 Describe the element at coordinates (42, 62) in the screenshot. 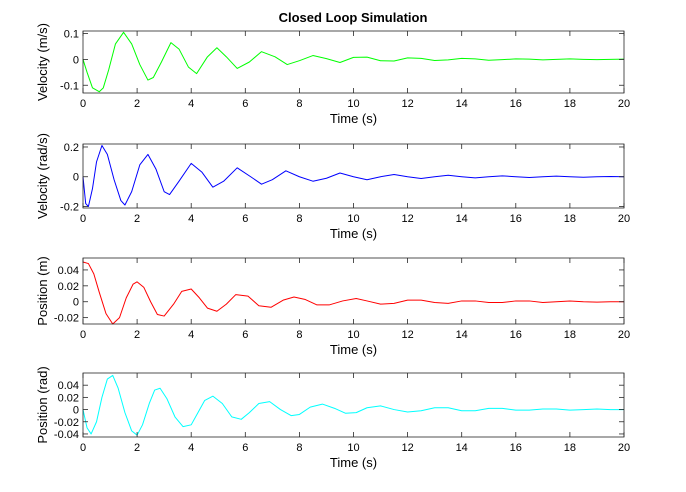

I see `y-axis-label: Velocity (m/s)` at that location.